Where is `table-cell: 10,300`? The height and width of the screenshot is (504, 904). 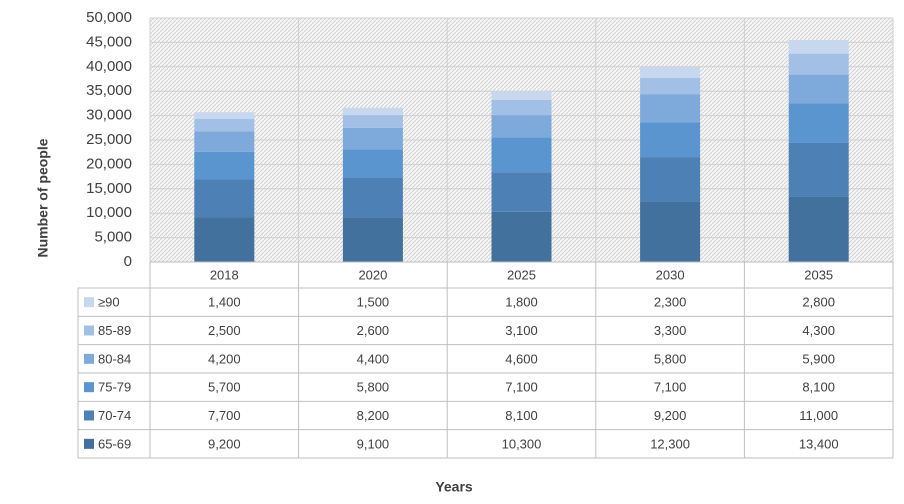 table-cell: 10,300 is located at coordinates (522, 443).